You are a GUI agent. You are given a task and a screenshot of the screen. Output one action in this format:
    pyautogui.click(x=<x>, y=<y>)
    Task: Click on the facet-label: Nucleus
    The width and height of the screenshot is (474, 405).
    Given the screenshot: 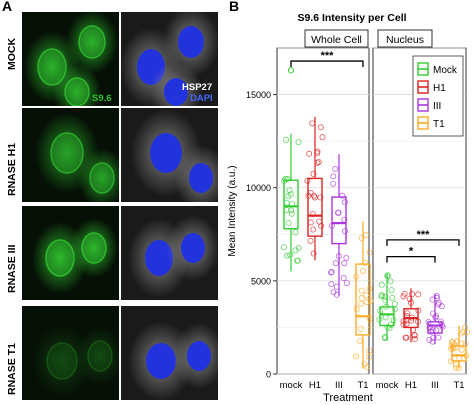 What is the action you would take?
    pyautogui.click(x=405, y=40)
    